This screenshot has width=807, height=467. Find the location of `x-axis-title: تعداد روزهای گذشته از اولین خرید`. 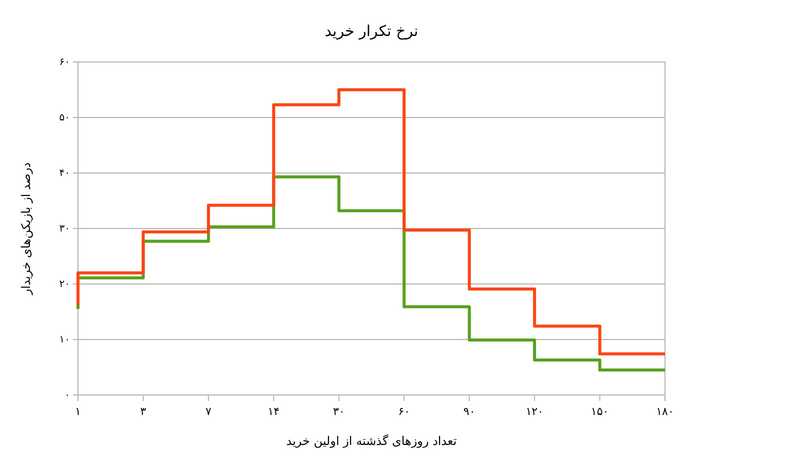

x-axis-title: تعداد روزهای گذشته از اولین خرید is located at coordinates (371, 441).